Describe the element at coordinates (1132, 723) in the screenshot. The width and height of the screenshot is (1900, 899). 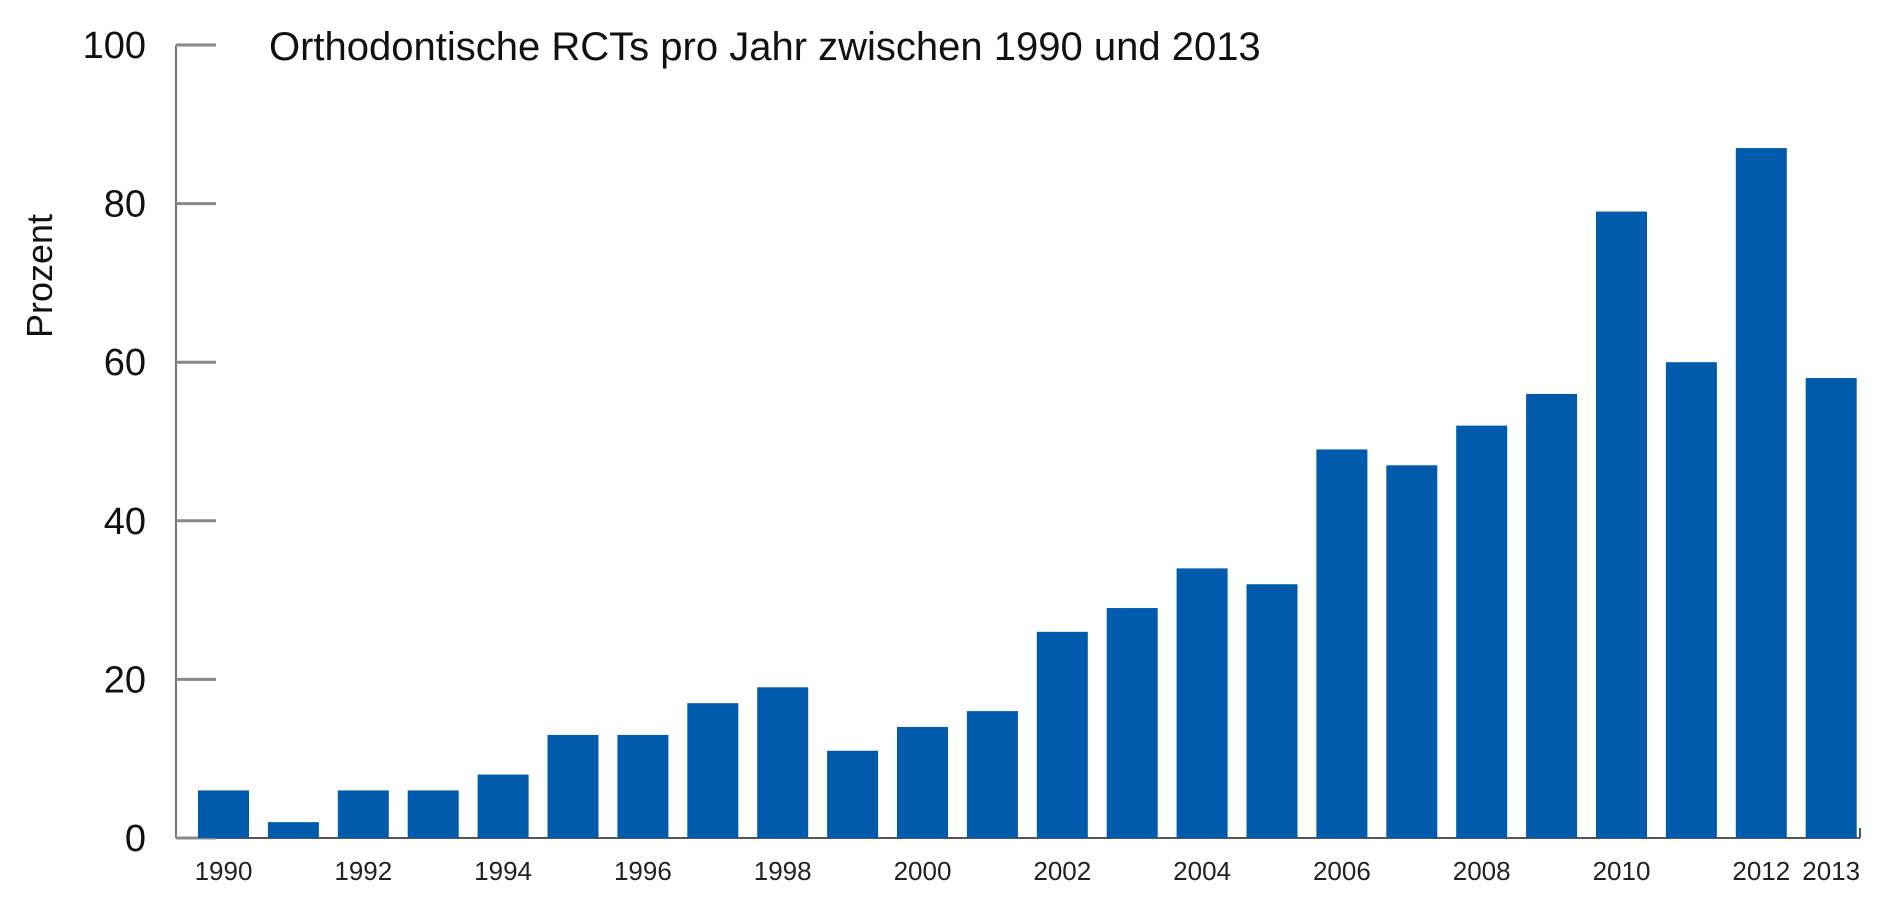
I see `bar-2003` at that location.